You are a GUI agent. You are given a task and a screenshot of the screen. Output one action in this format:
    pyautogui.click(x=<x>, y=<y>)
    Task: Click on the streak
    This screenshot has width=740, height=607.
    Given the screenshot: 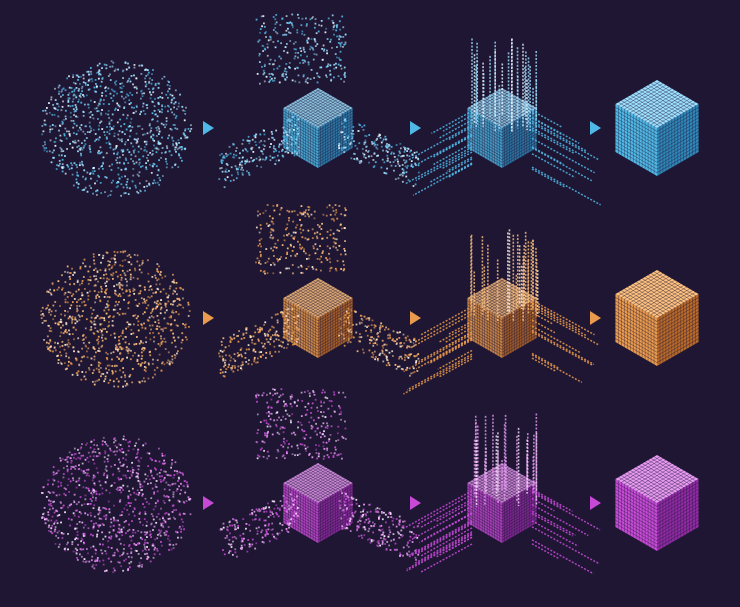 What is the action you would take?
    pyautogui.click(x=440, y=142)
    